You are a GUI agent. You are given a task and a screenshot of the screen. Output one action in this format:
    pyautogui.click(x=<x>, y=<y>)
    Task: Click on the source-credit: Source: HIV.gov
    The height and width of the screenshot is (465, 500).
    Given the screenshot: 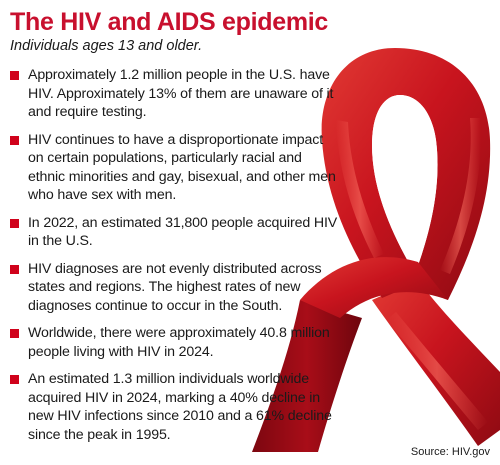 What is the action you would take?
    pyautogui.click(x=450, y=452)
    